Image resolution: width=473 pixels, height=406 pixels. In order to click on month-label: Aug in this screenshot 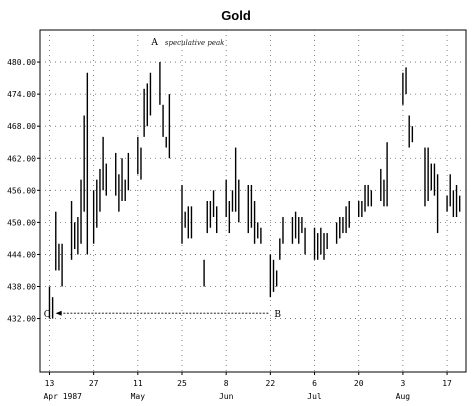, I will do `click(403, 396)`.